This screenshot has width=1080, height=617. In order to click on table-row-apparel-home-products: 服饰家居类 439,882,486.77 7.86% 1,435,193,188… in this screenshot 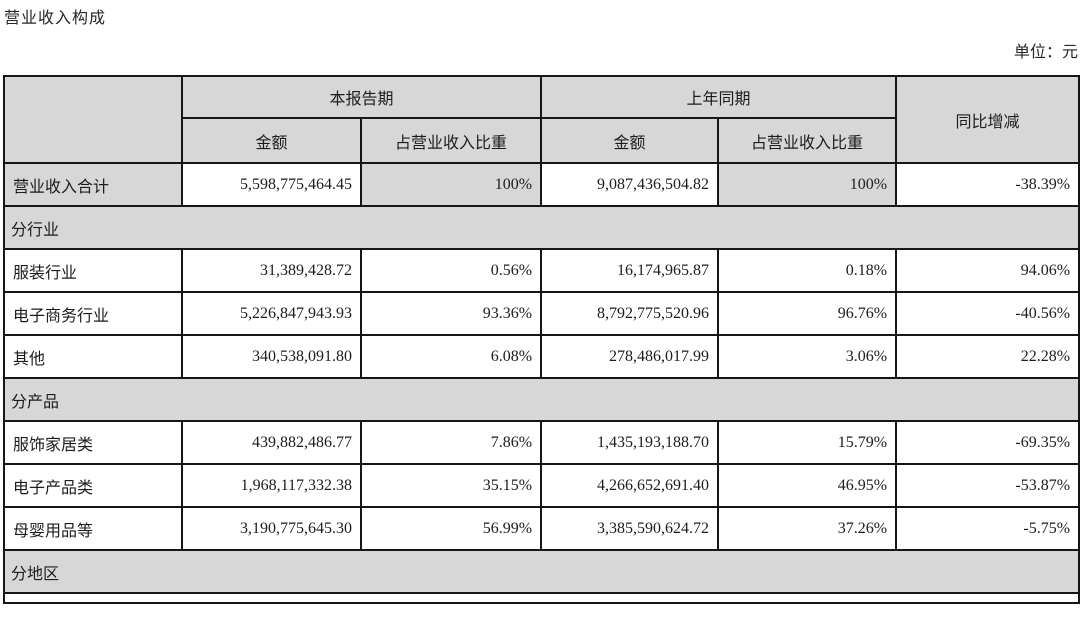, I will do `click(541, 442)`.